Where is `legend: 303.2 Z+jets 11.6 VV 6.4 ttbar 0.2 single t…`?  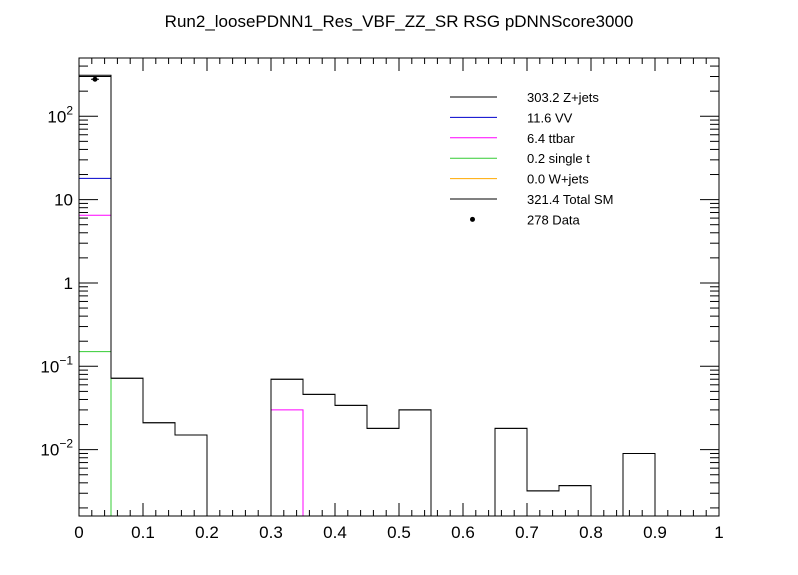 legend: 303.2 Z+jets 11.6 VV 6.4 ttbar 0.2 single t… is located at coordinates (531, 158).